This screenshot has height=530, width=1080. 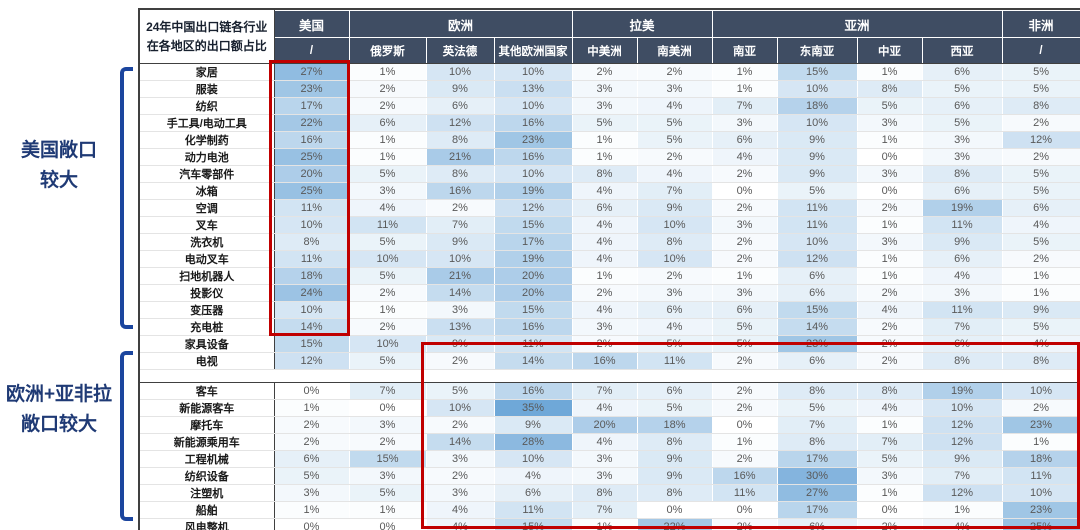 What do you see at coordinates (460, 191) in the screenshot?
I see `heat-cell: 16%` at bounding box center [460, 191].